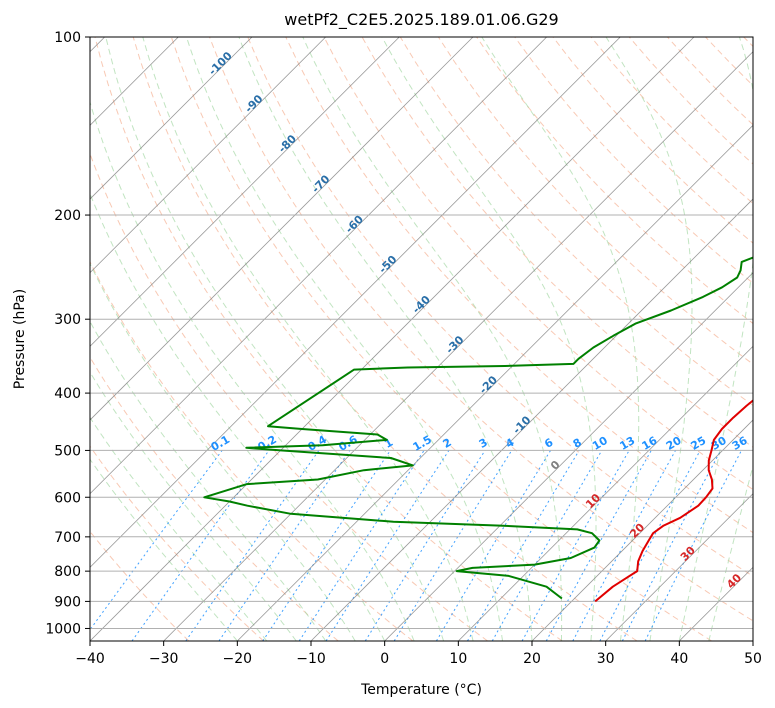 The height and width of the screenshot is (708, 775). I want to click on x-tick-label: −40, so click(90, 659).